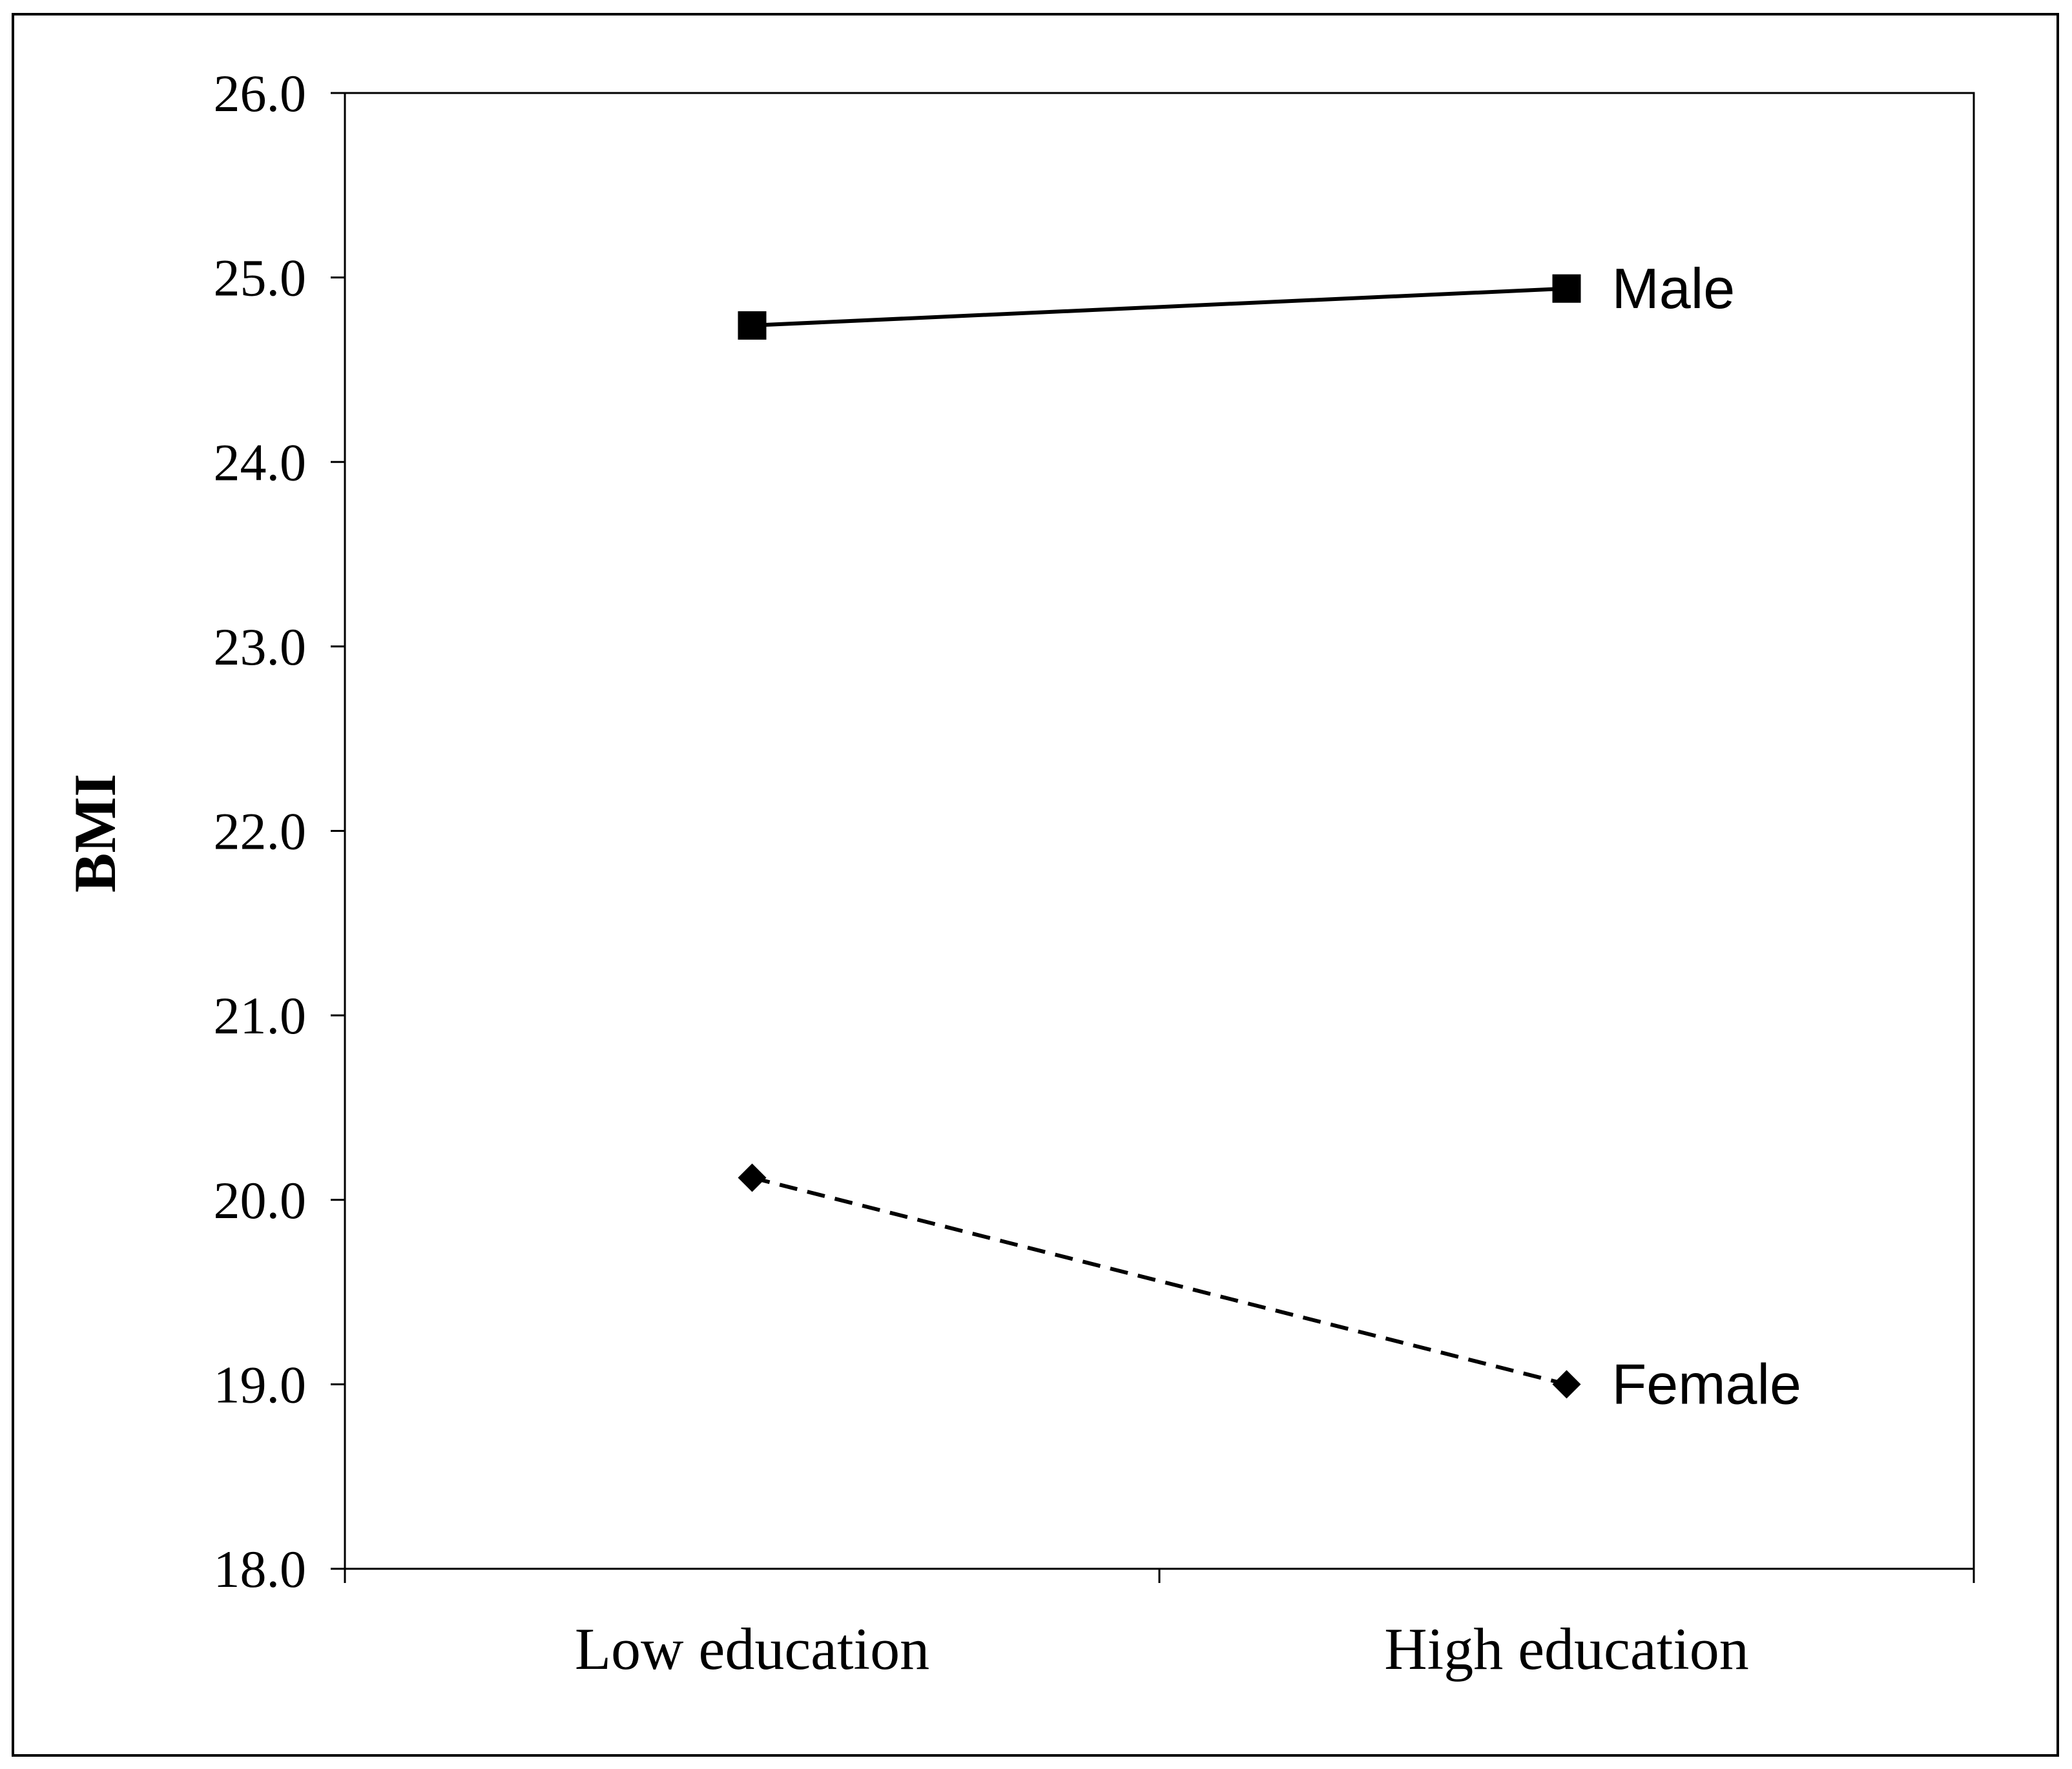 The height and width of the screenshot is (1769, 2072). I want to click on y-tick-label: 20.0, so click(260, 1200).